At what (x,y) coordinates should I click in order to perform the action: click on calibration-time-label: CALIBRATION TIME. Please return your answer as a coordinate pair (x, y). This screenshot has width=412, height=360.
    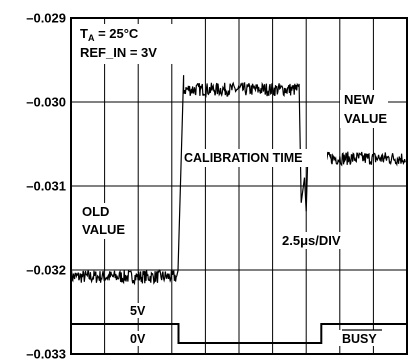
    Looking at the image, I should click on (243, 158).